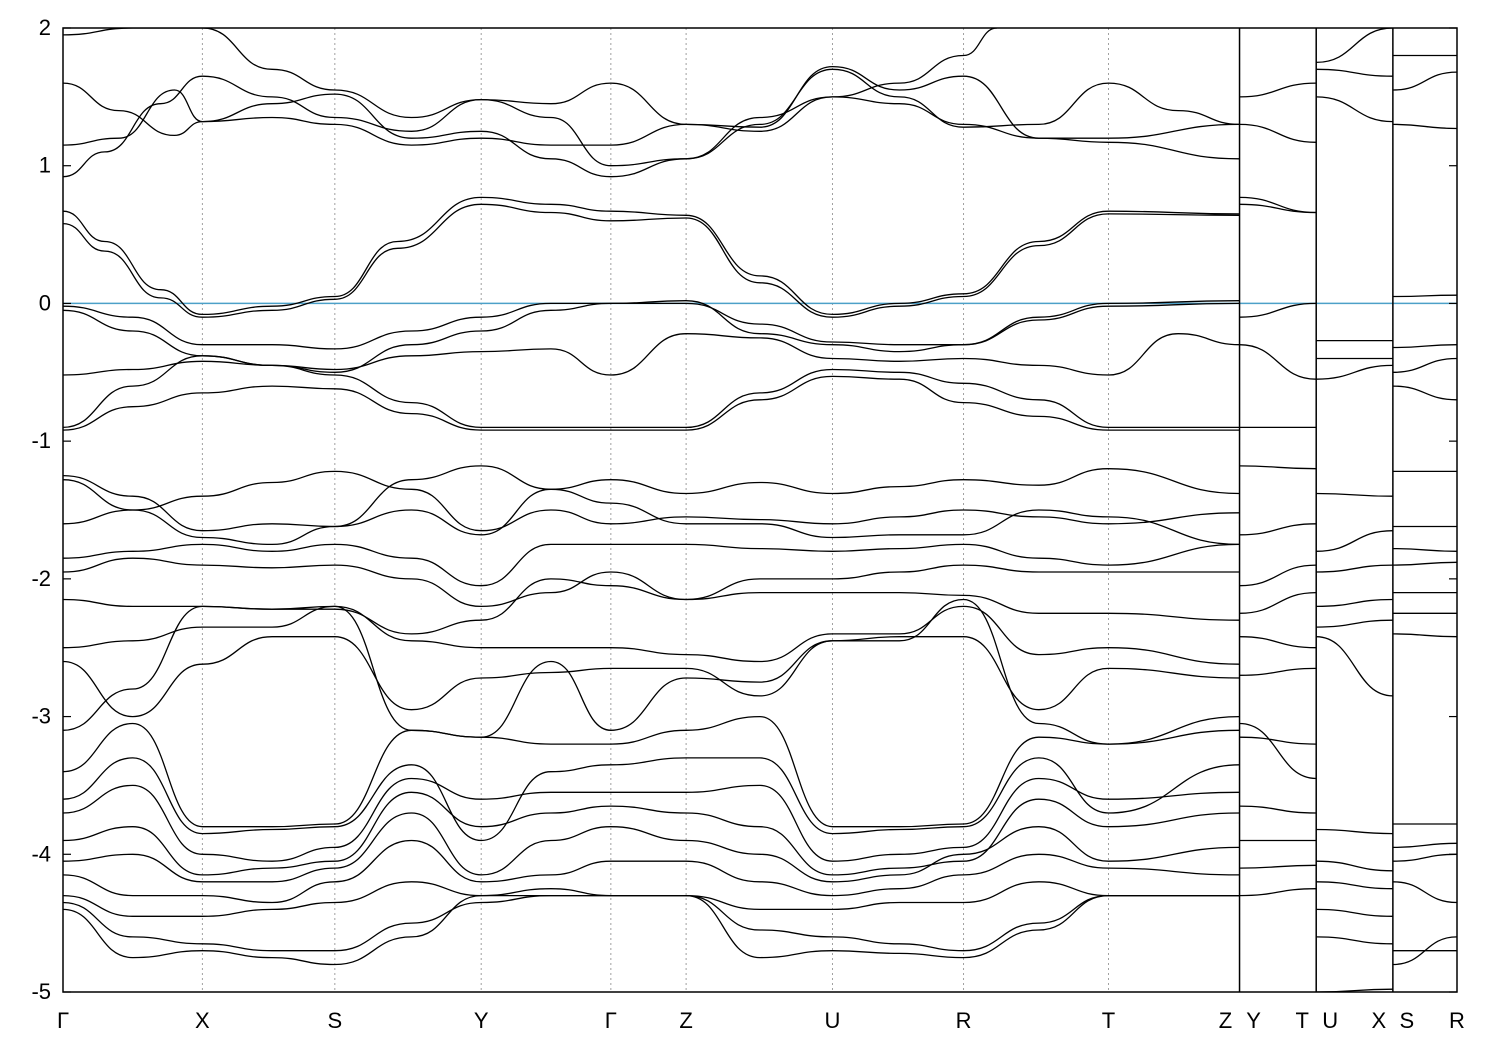  Describe the element at coordinates (41, 991) in the screenshot. I see `y-tick-label: -5` at that location.